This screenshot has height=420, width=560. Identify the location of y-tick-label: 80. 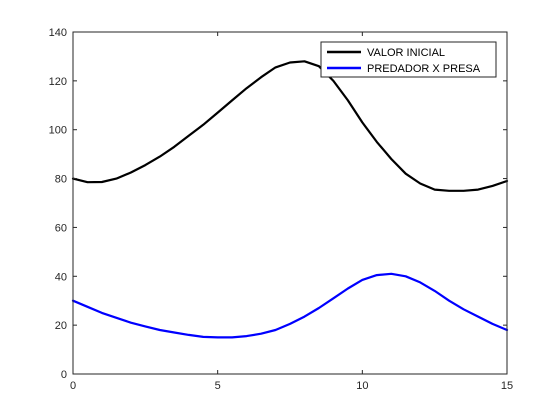
(61, 180).